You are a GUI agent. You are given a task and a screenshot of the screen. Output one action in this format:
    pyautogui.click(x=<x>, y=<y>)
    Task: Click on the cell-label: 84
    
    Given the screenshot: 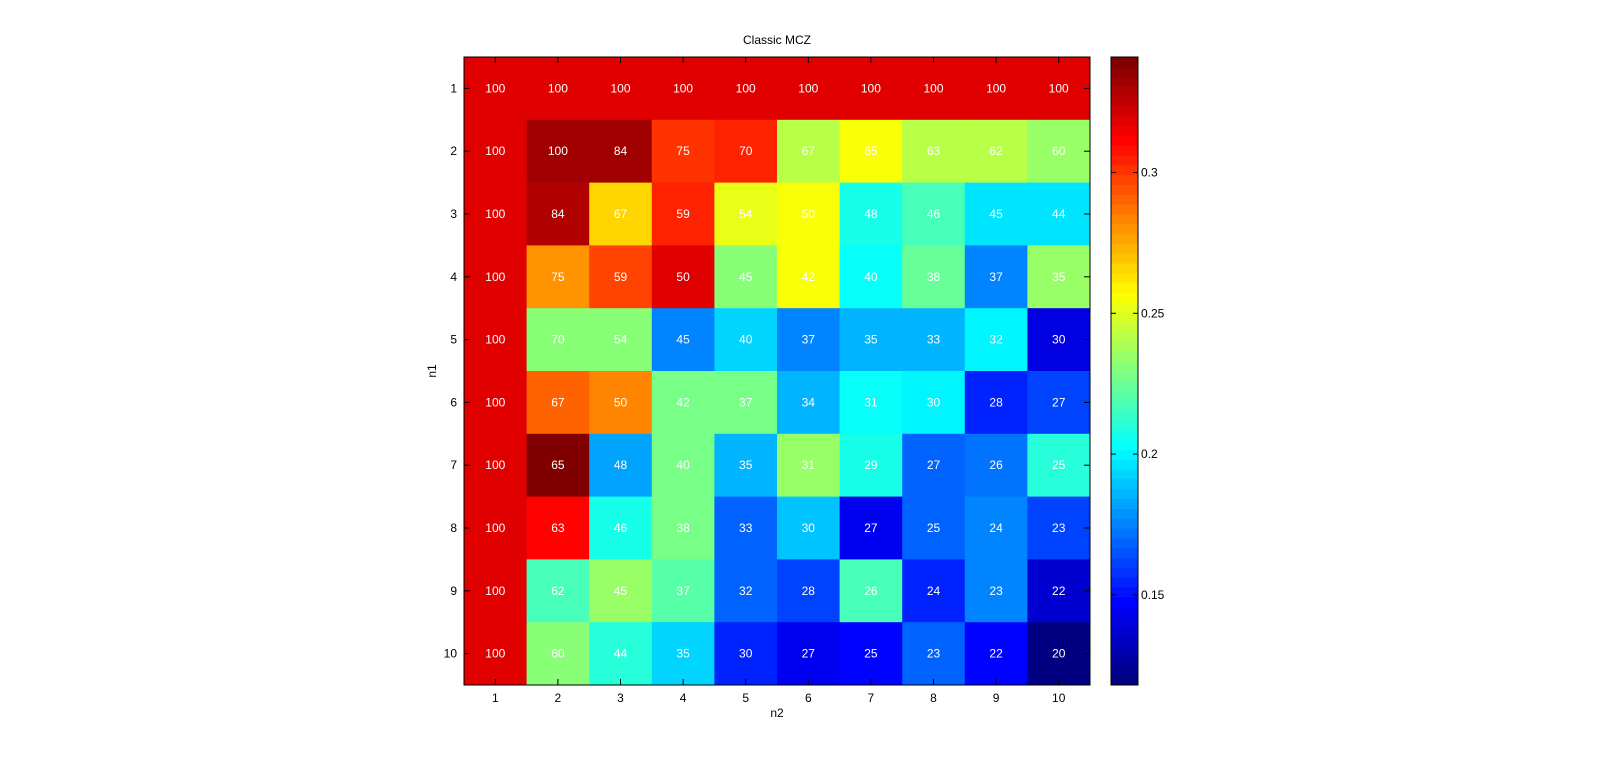 What is the action you would take?
    pyautogui.click(x=621, y=151)
    